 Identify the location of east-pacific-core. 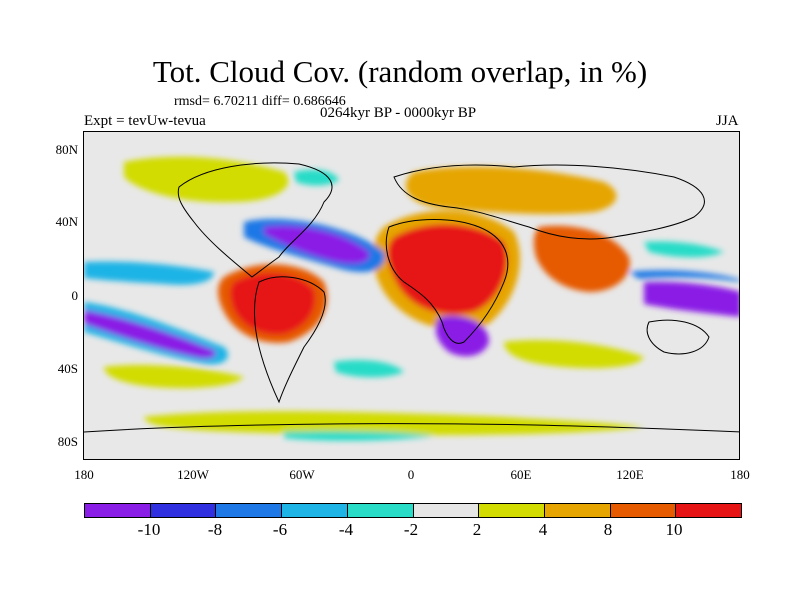
(150, 334).